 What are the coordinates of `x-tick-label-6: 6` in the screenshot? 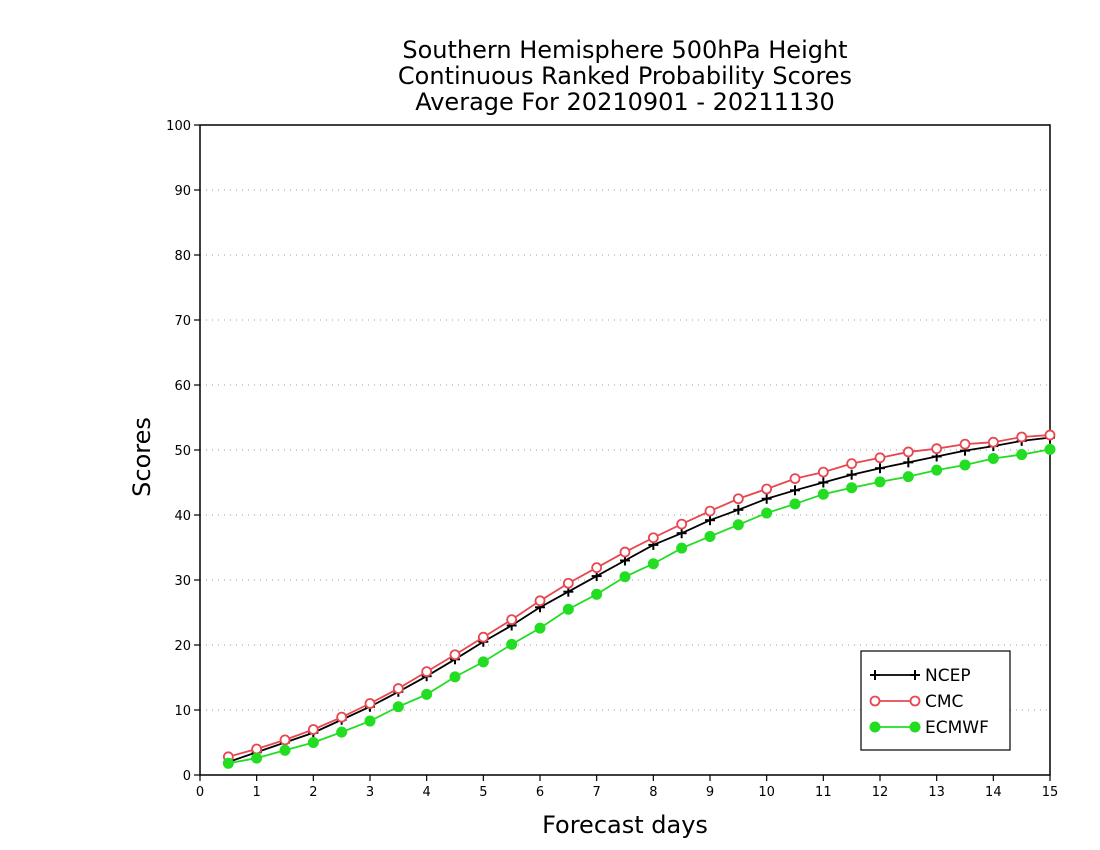 It's located at (540, 792).